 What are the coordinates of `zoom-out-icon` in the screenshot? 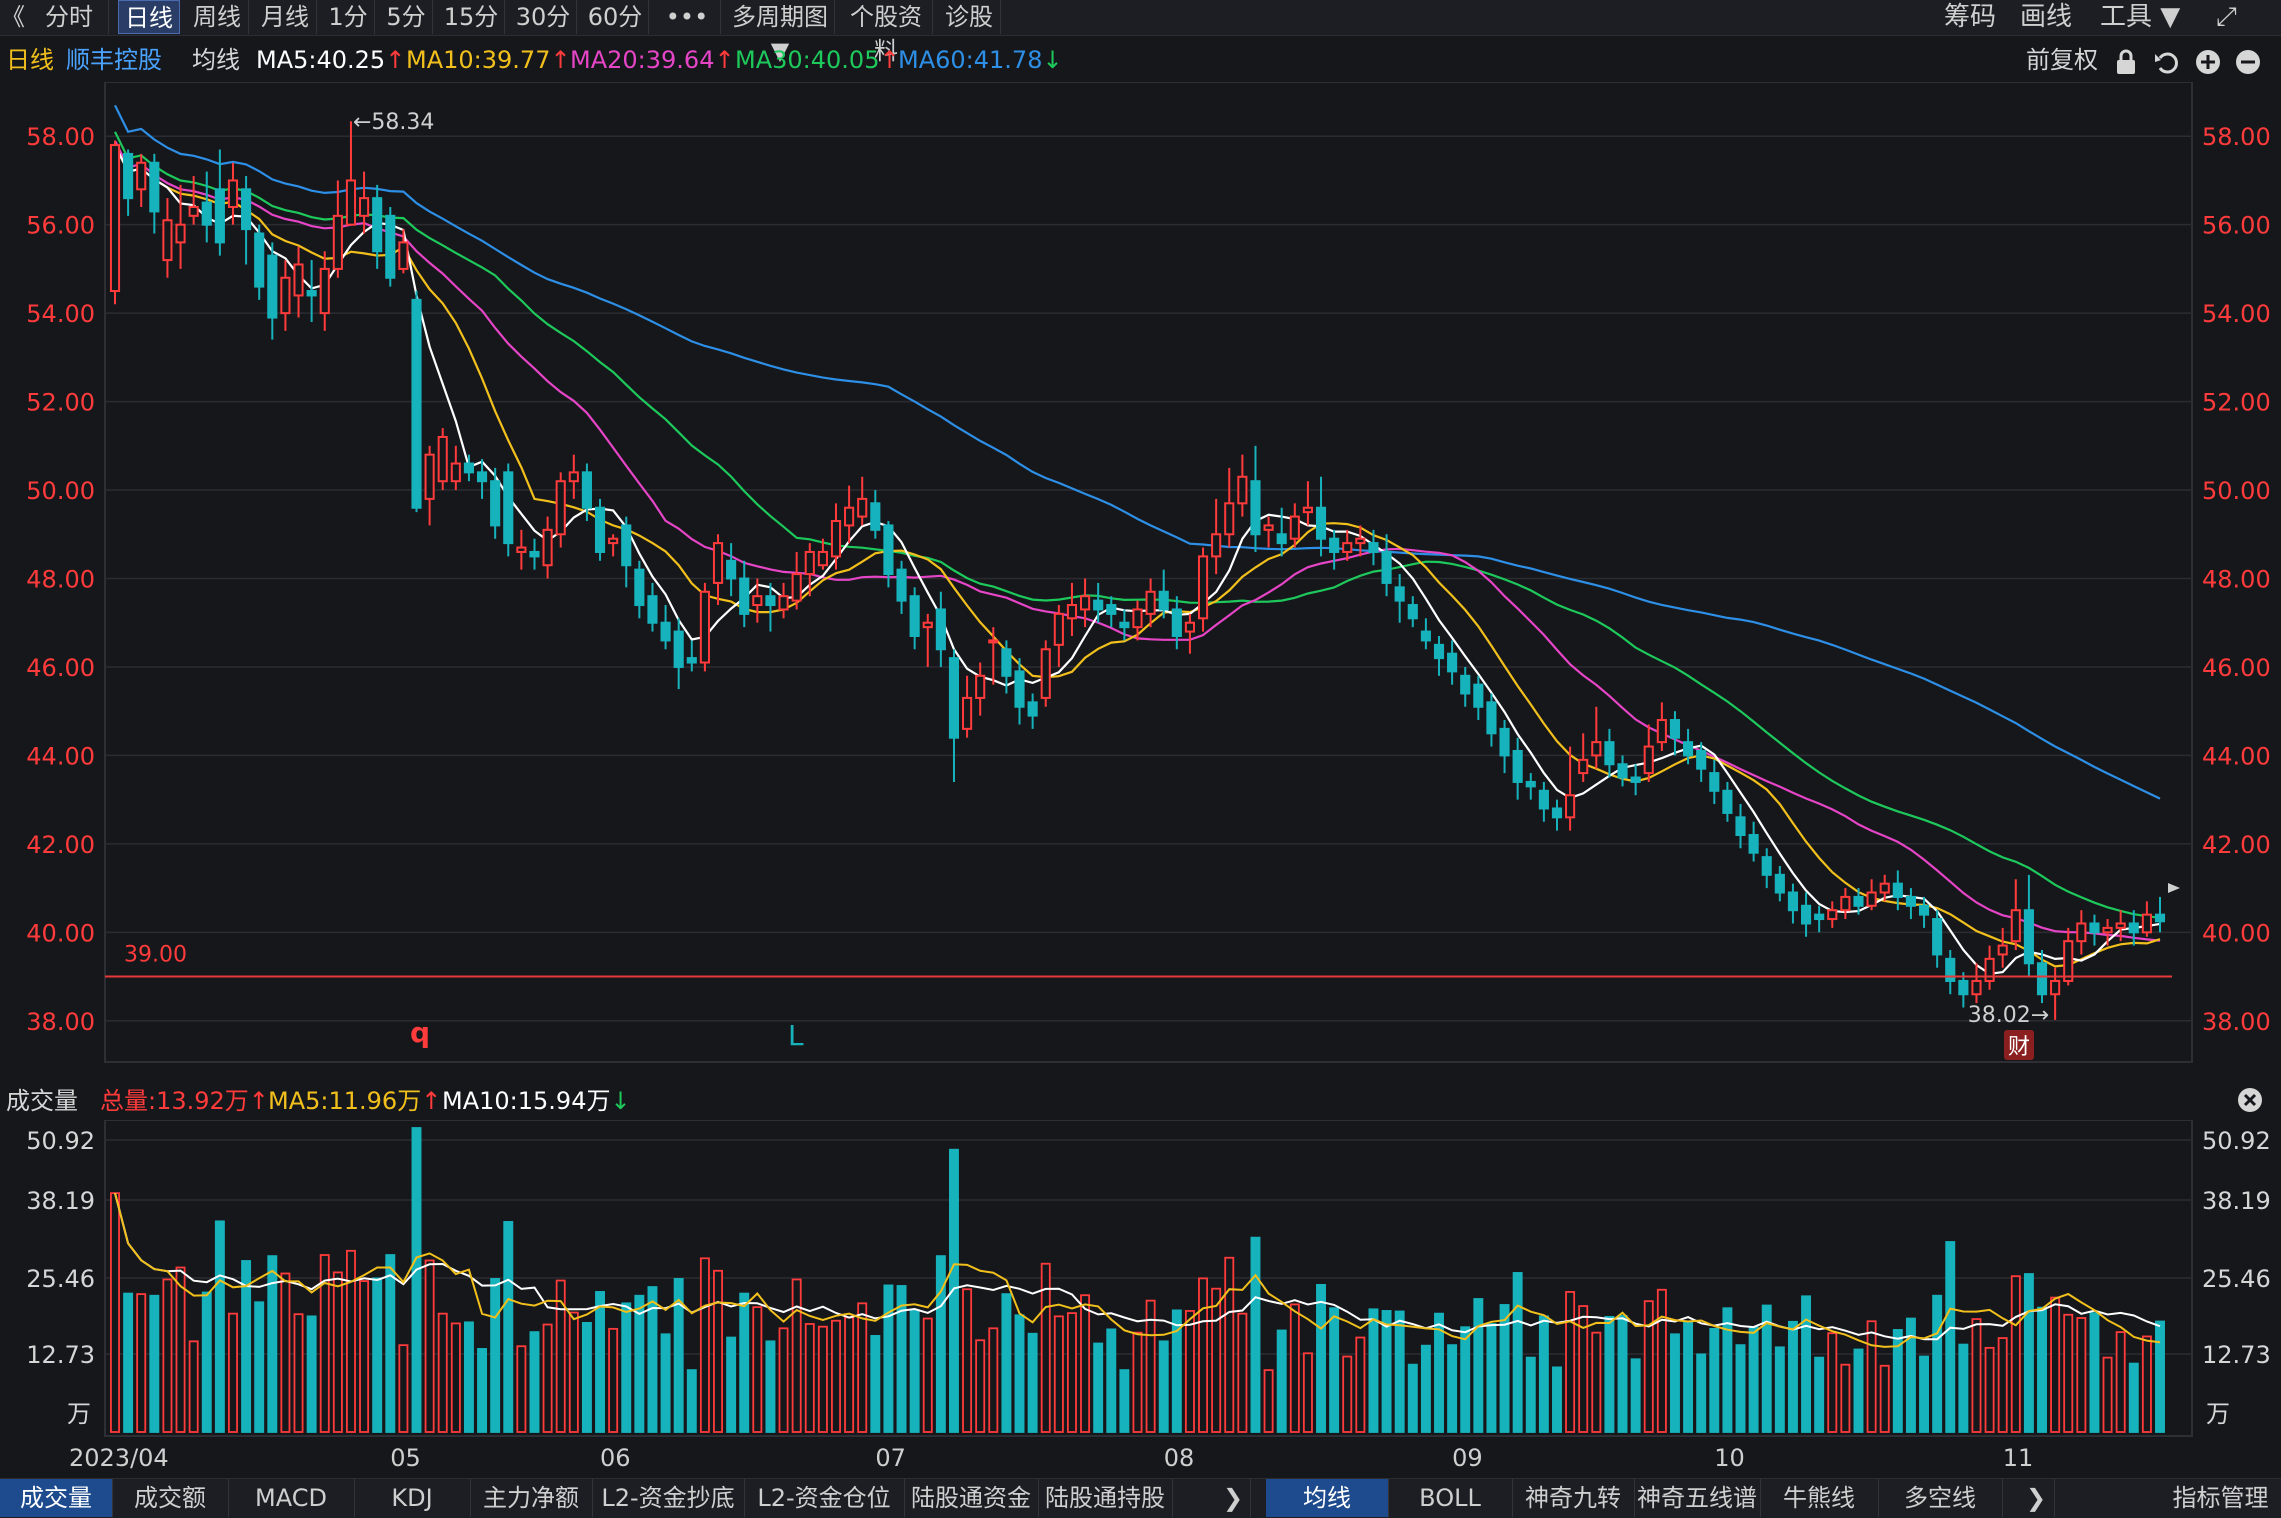 It's located at (2248, 68).